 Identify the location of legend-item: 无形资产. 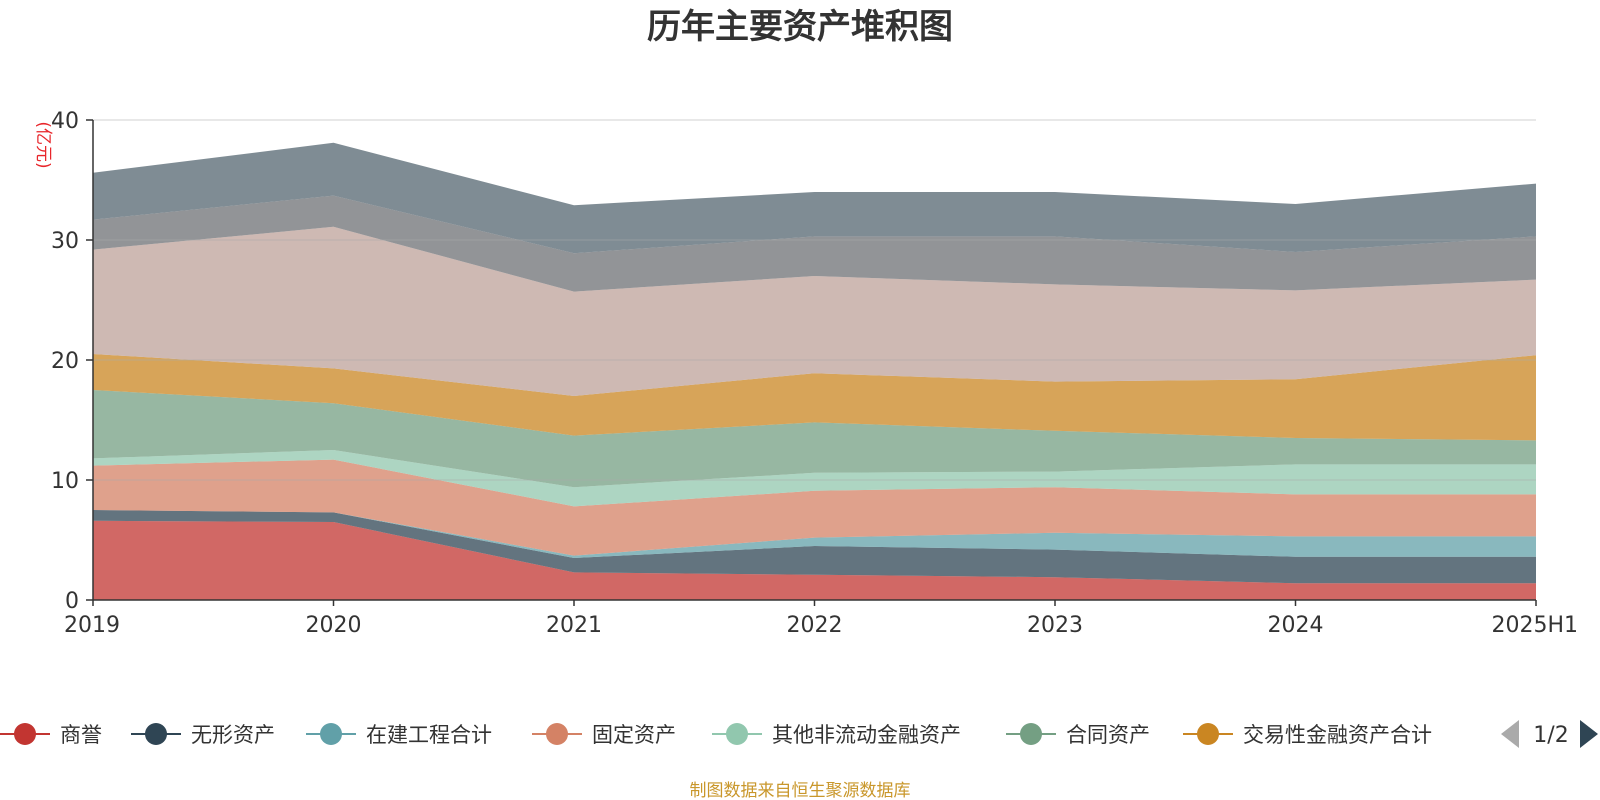
(203, 735).